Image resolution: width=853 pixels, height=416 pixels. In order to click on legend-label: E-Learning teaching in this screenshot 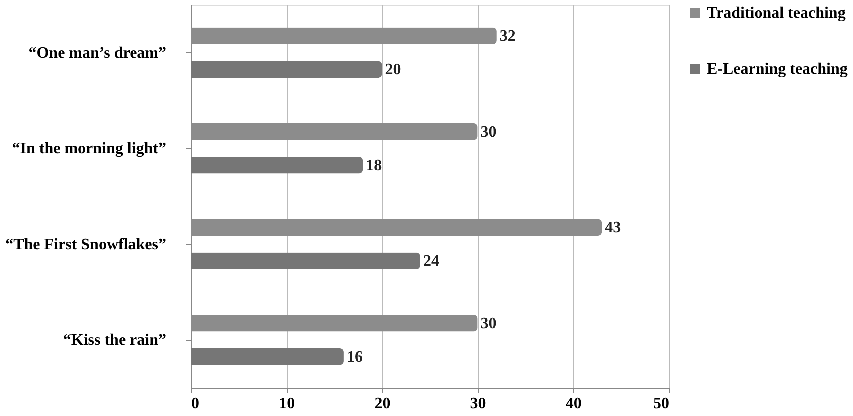, I will do `click(777, 69)`.